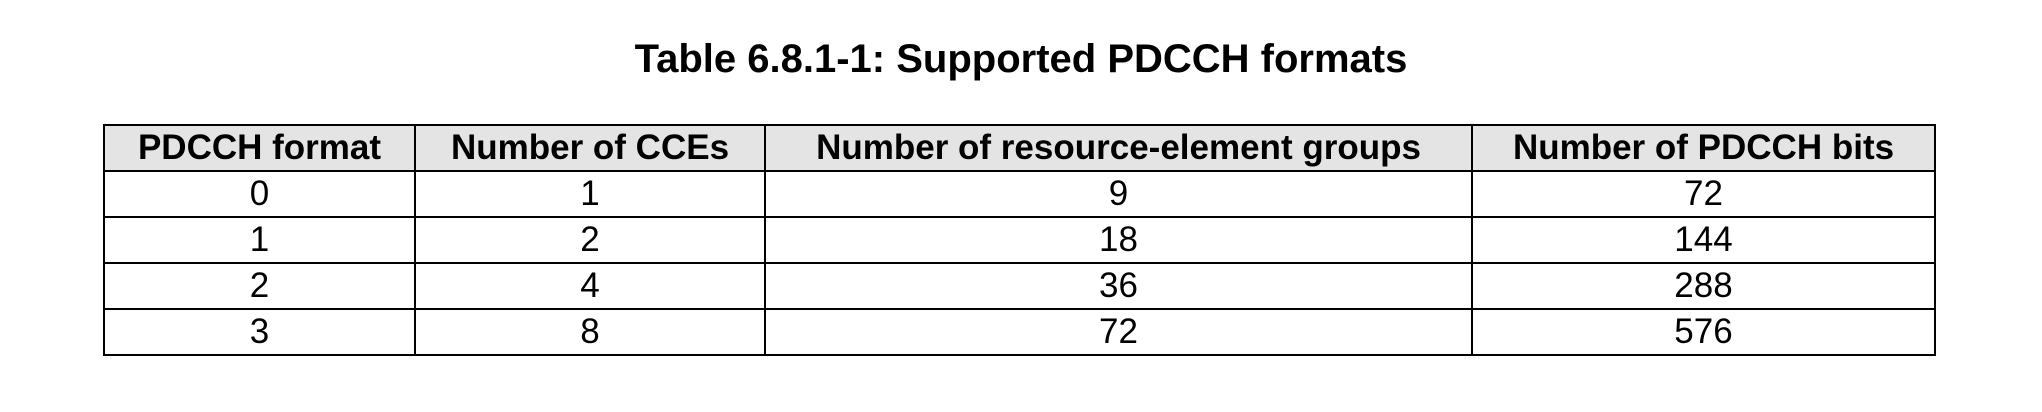  I want to click on cell-pdcch-format: 3, so click(259, 332).